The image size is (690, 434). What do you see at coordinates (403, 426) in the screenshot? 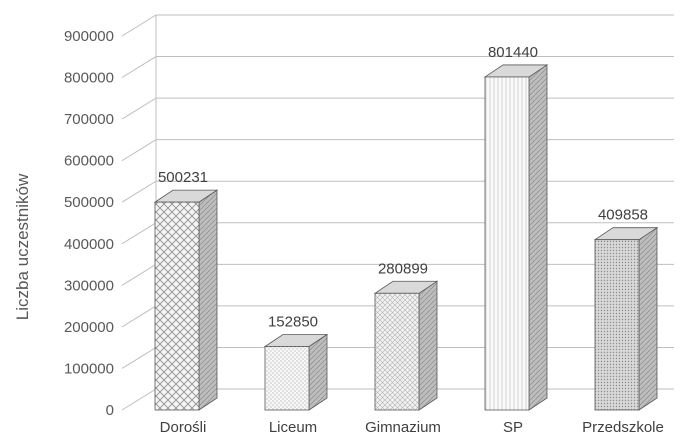
I see `x-tick-label: Gimnazium` at bounding box center [403, 426].